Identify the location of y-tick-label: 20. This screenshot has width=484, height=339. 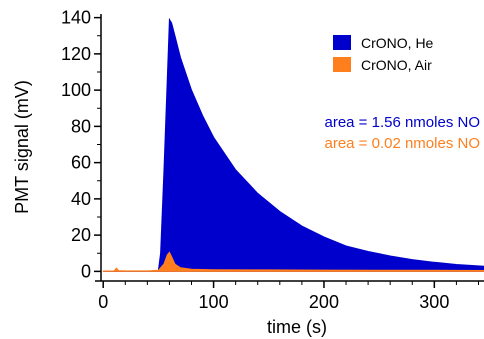
(81, 235).